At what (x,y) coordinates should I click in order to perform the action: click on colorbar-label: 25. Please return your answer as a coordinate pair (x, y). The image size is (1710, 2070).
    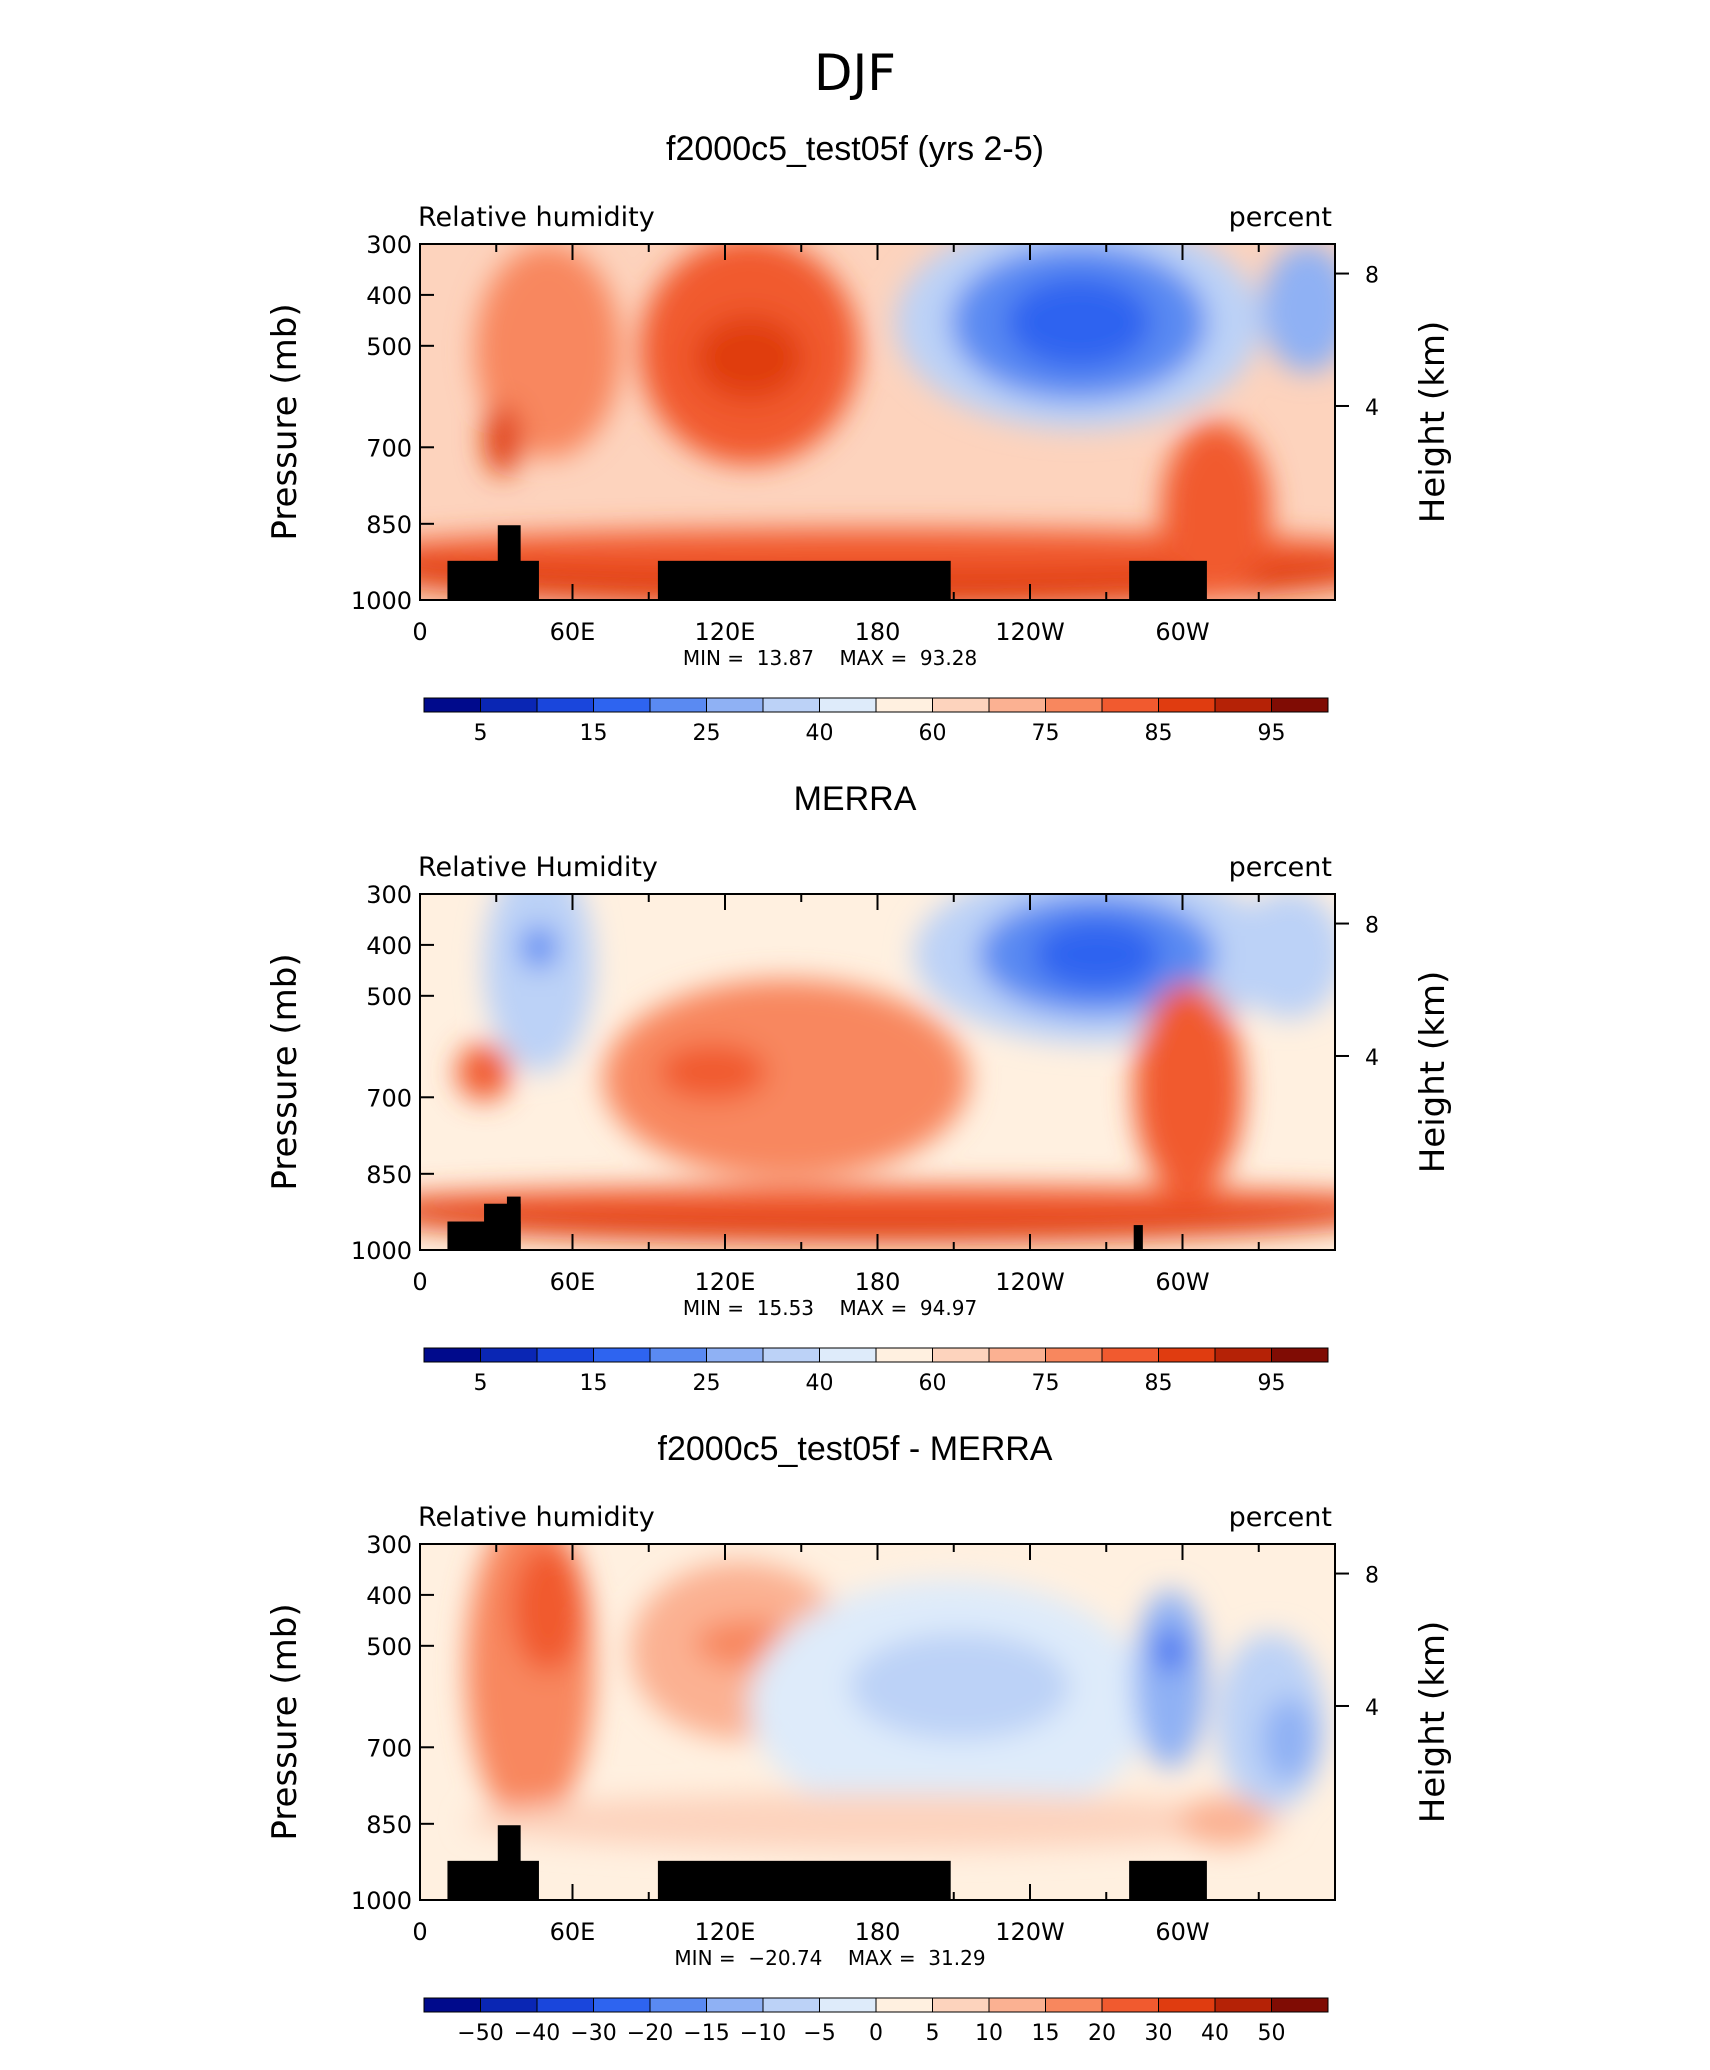
    Looking at the image, I should click on (707, 733).